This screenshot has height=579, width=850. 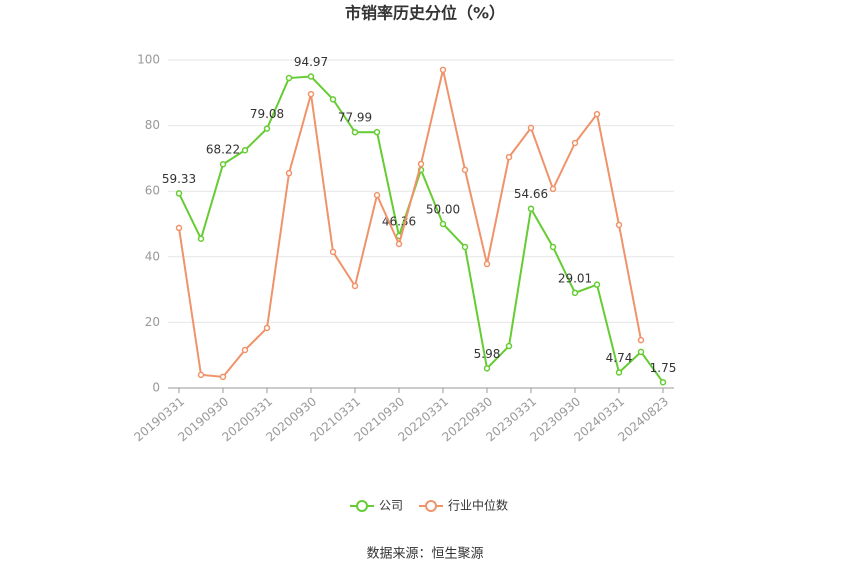 What do you see at coordinates (478, 505) in the screenshot?
I see `legend-label: 行业中位数` at bounding box center [478, 505].